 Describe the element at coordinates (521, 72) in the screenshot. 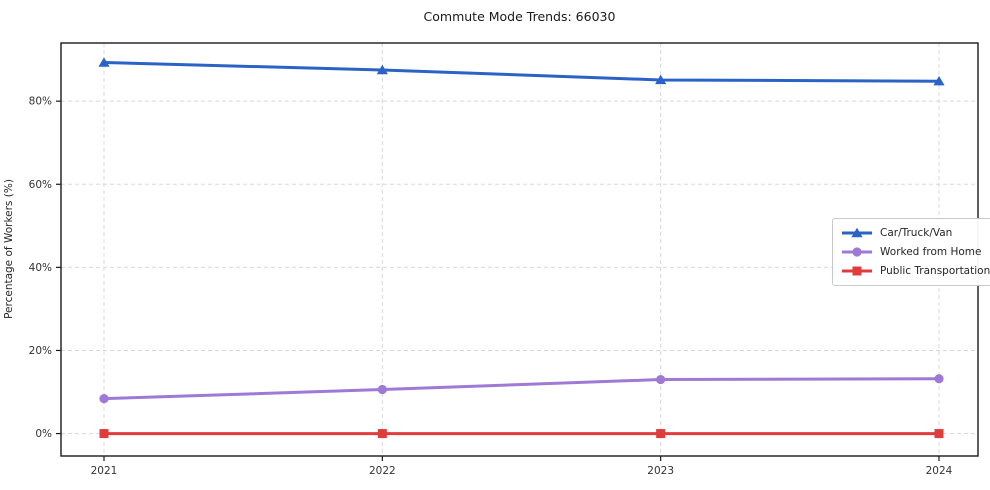

I see `series-line-triangle` at that location.